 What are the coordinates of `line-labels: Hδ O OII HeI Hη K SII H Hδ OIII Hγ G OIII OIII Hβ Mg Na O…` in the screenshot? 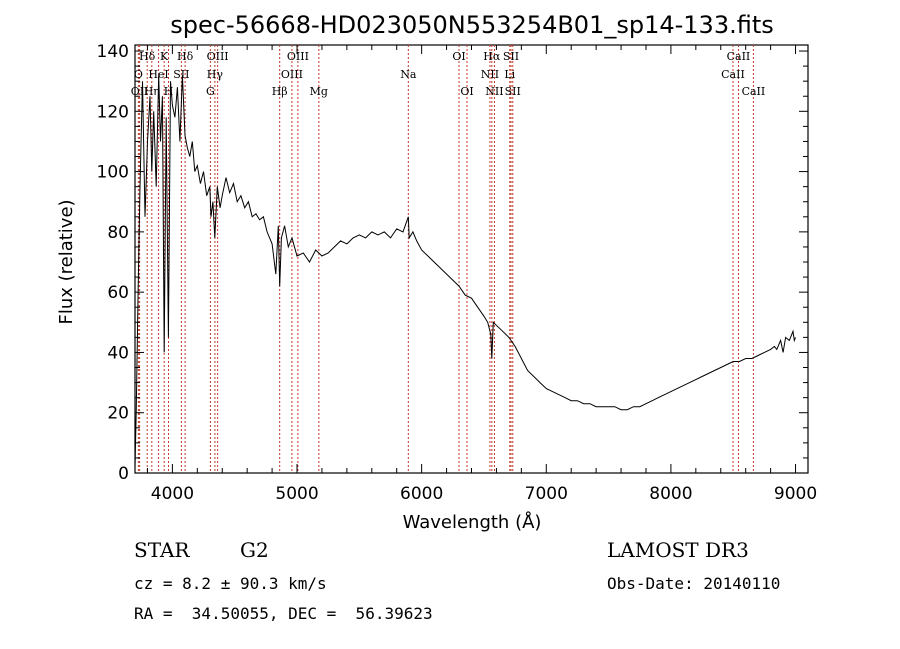 It's located at (448, 74).